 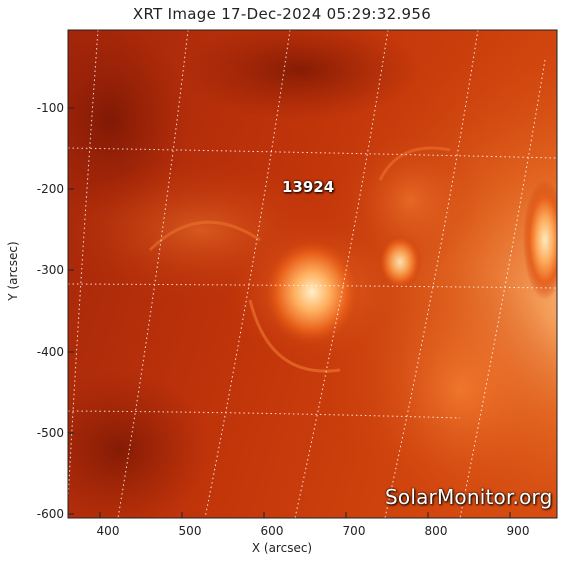 What do you see at coordinates (50, 352) in the screenshot?
I see `y-tick-label: -400` at bounding box center [50, 352].